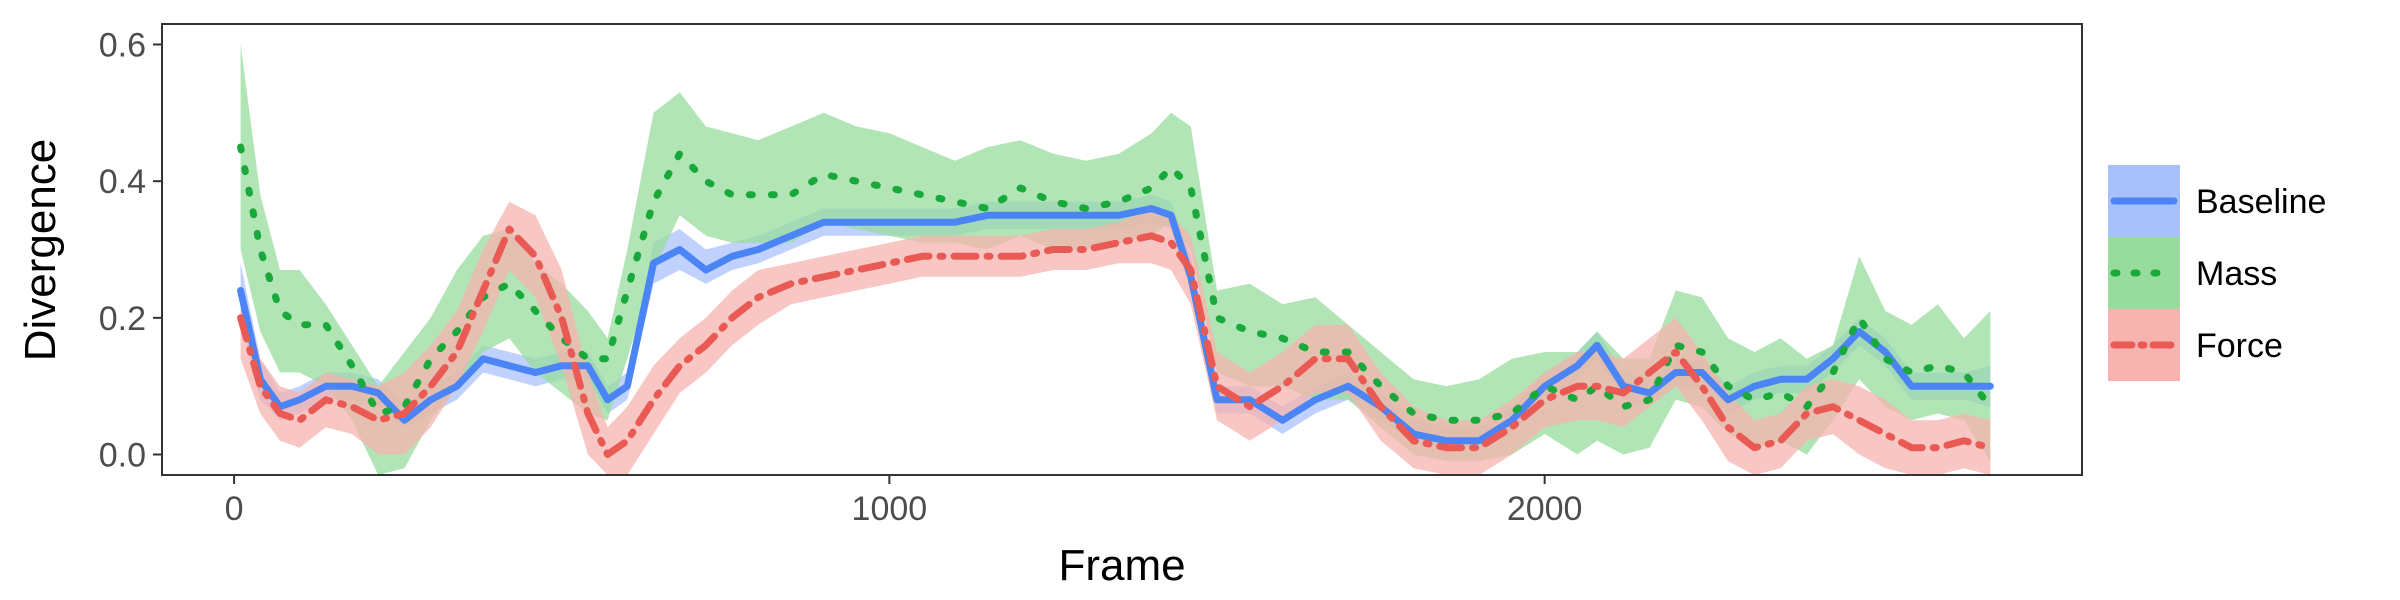 Image resolution: width=2400 pixels, height=600 pixels. What do you see at coordinates (890, 509) in the screenshot?
I see `x-tick-label: 1000` at bounding box center [890, 509].